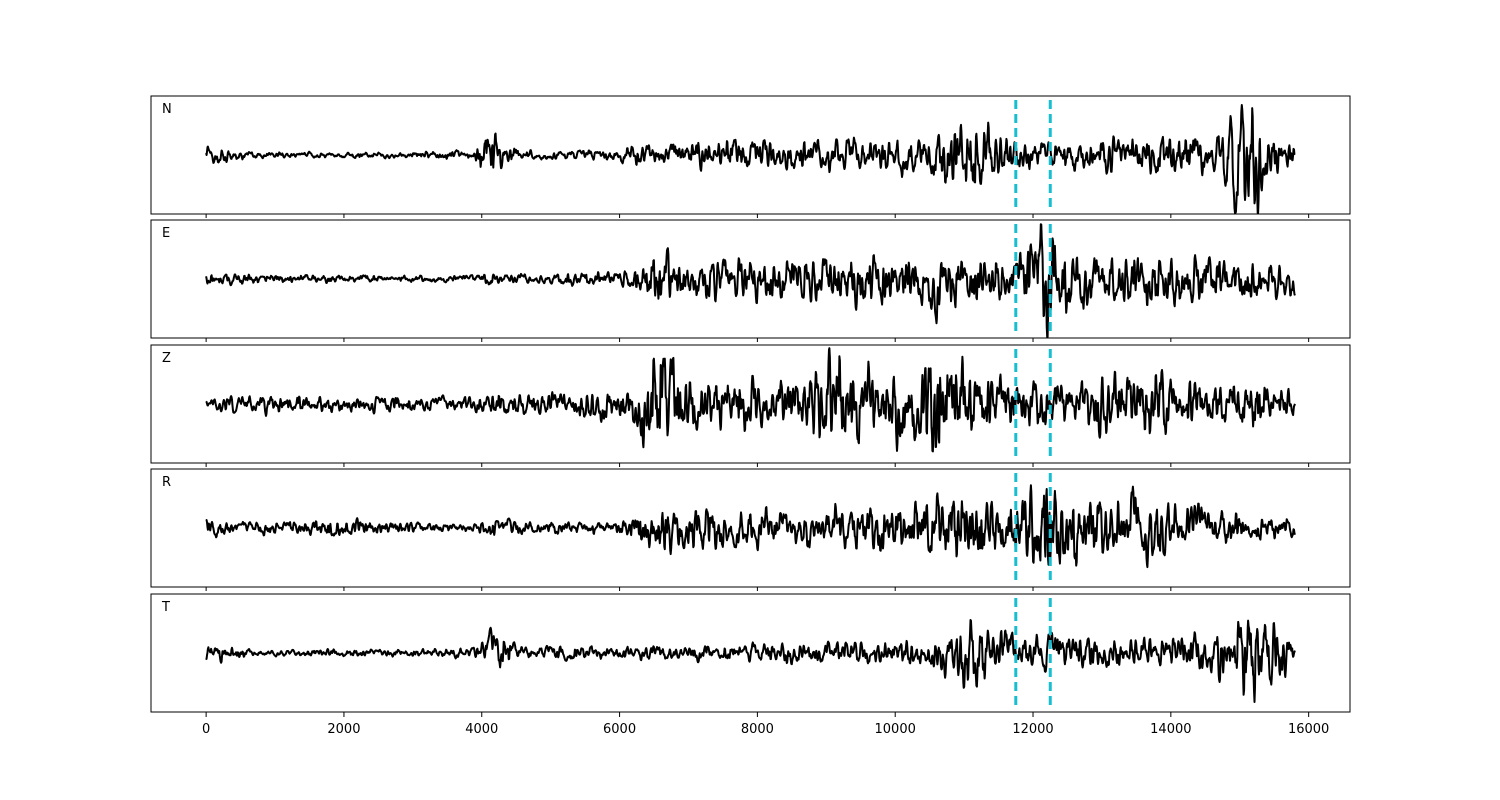 The width and height of the screenshot is (1500, 800). Describe the element at coordinates (757, 729) in the screenshot. I see `x-tick-label: 8000` at that location.